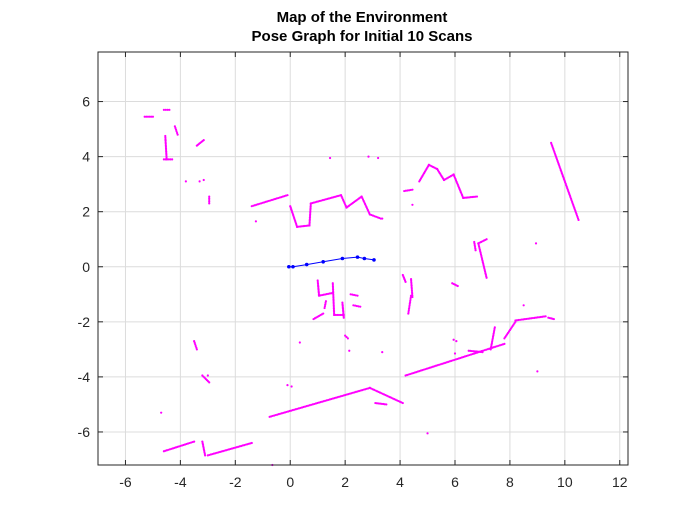 The height and width of the screenshot is (530, 700). What do you see at coordinates (84, 377) in the screenshot?
I see `y-tick-label: -4` at bounding box center [84, 377].